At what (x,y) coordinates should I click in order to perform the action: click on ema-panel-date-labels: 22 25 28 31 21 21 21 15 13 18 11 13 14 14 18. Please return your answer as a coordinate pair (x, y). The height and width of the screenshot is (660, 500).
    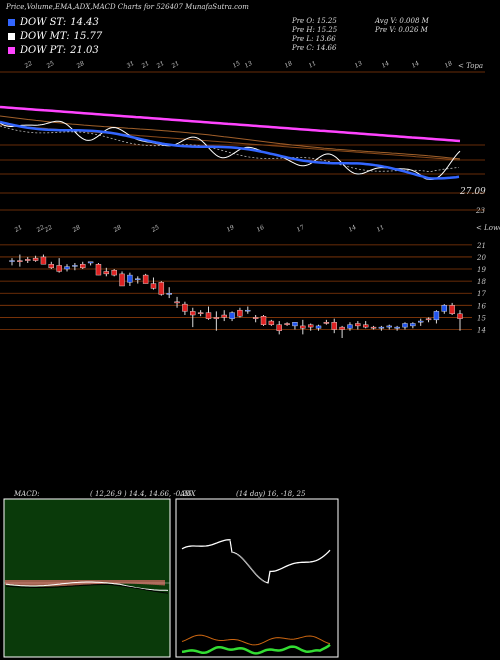
    Looking at the image, I should click on (238, 65).